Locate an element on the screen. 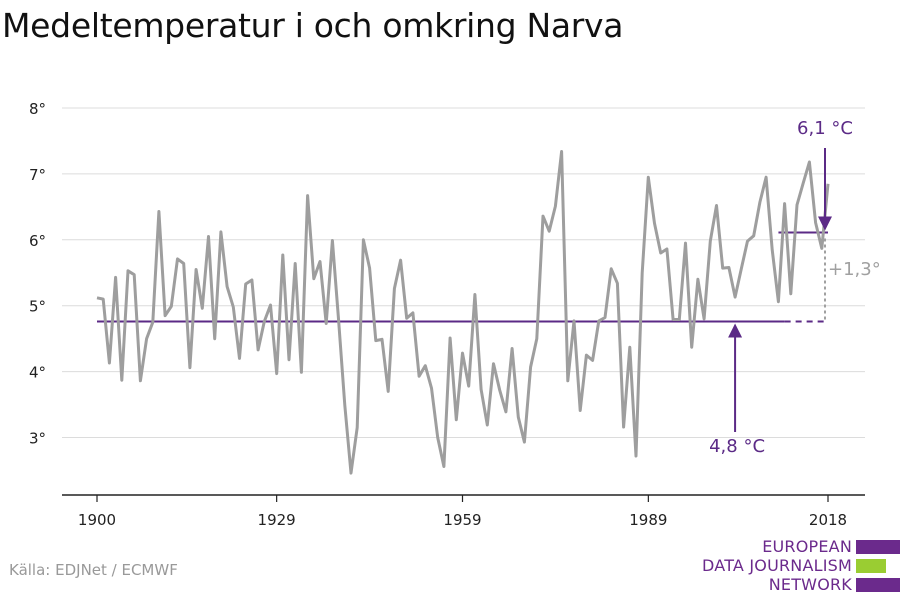  source-credit: Källa: EDJNet / ECMWF is located at coordinates (93, 570).